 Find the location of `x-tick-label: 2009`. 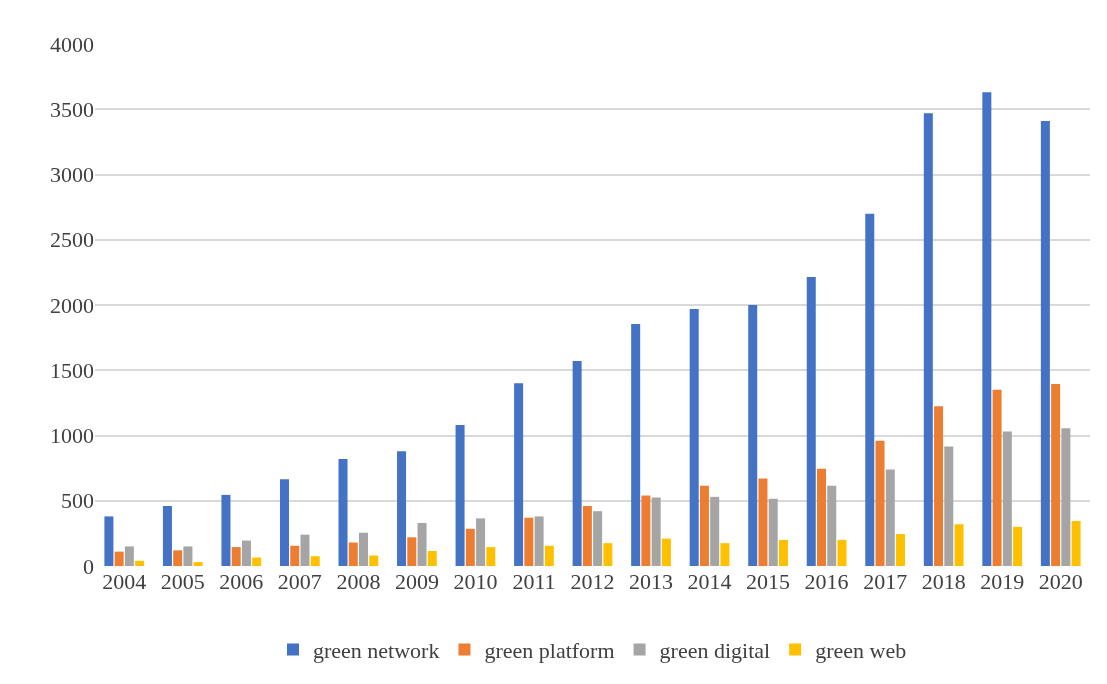

x-tick-label: 2009 is located at coordinates (416, 581).